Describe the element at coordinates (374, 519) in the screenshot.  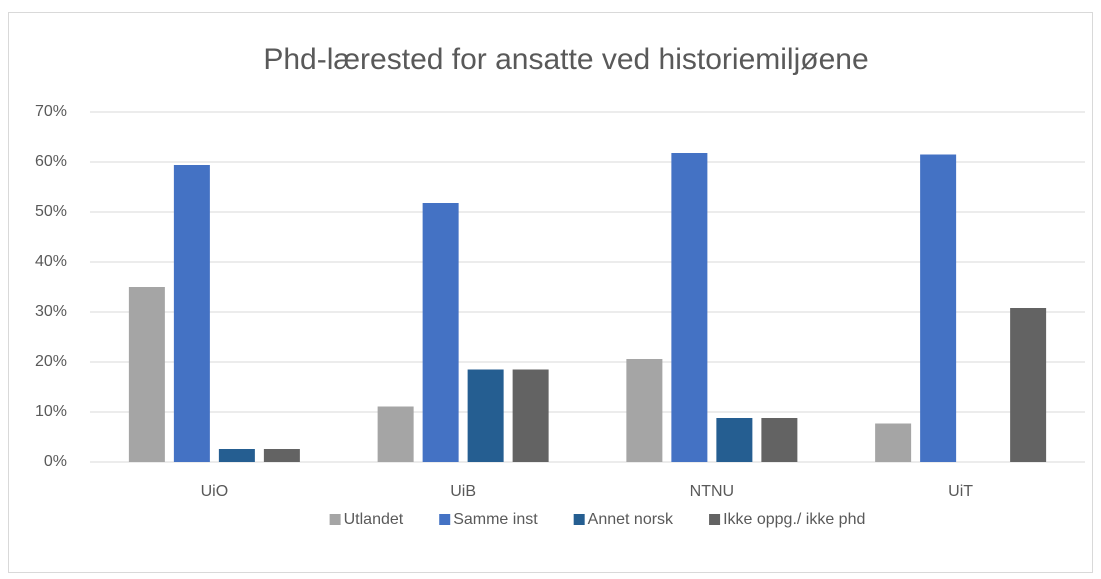
I see `legend-label: Utlandet` at that location.